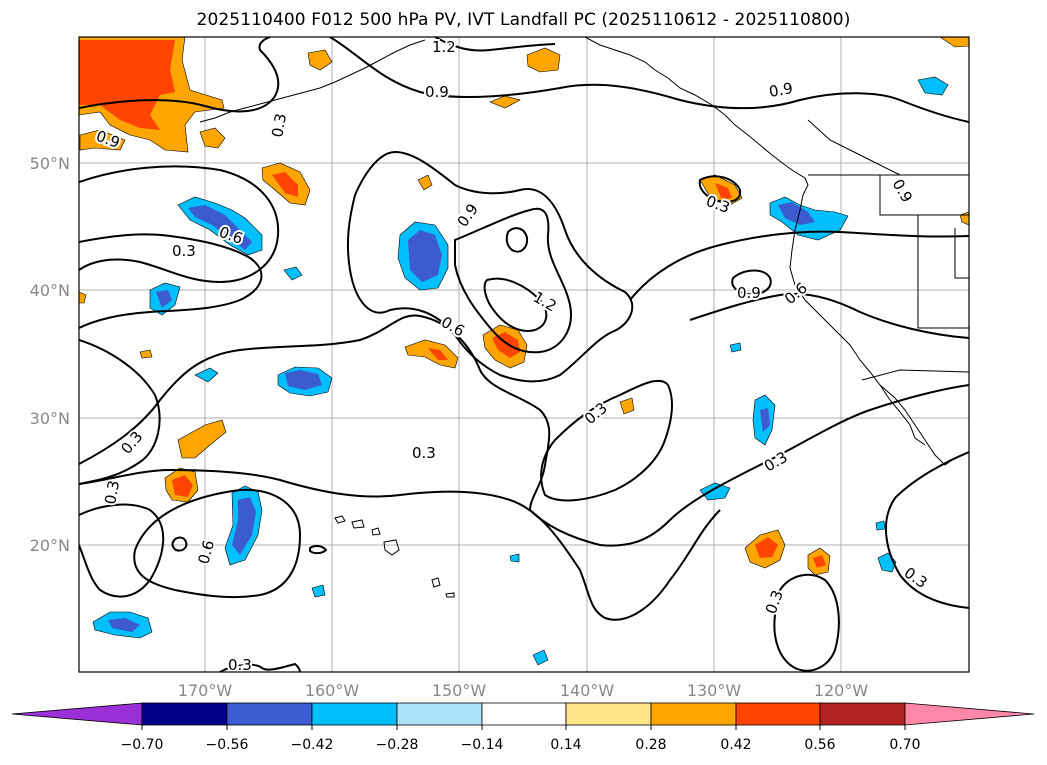  I want to click on border-us-mexico, so click(915, 375).